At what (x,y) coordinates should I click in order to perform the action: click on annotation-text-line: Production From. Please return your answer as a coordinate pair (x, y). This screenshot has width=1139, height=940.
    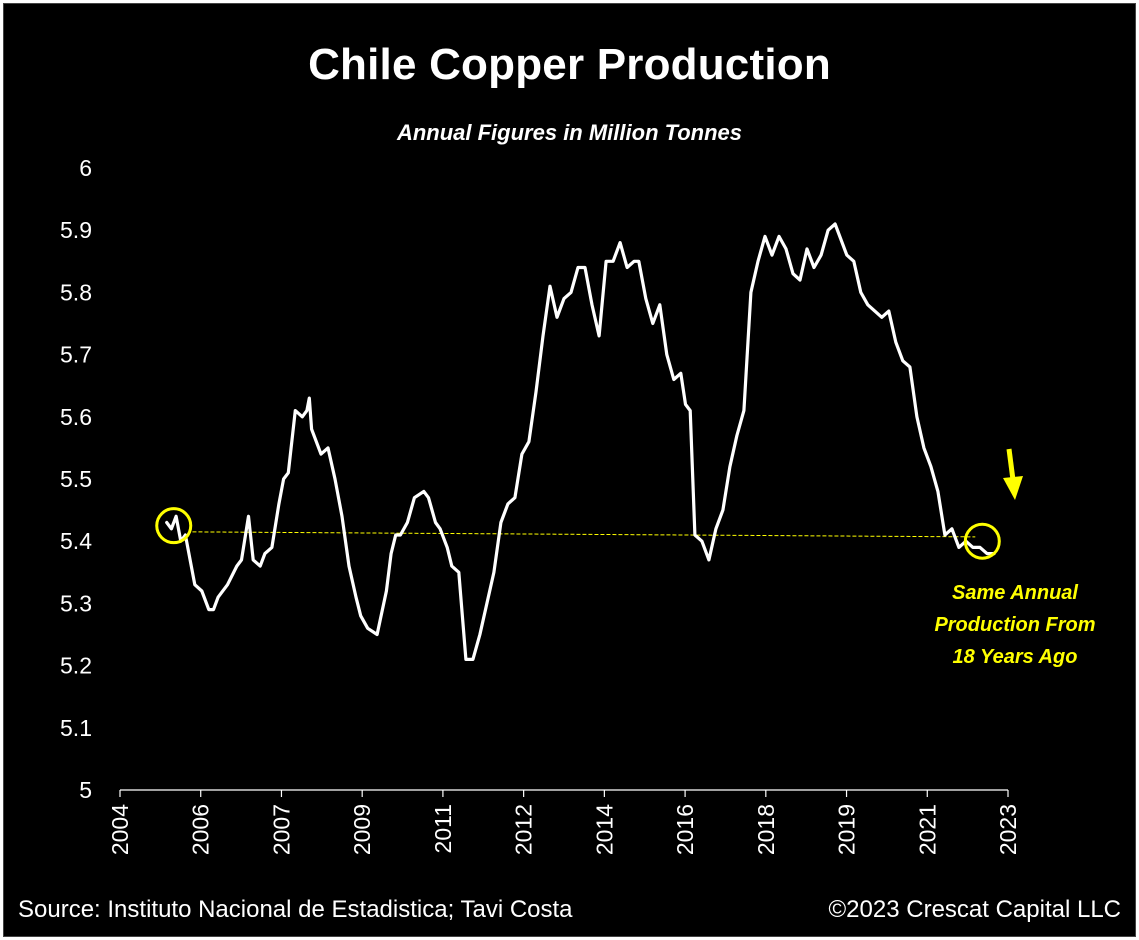
    Looking at the image, I should click on (1014, 625).